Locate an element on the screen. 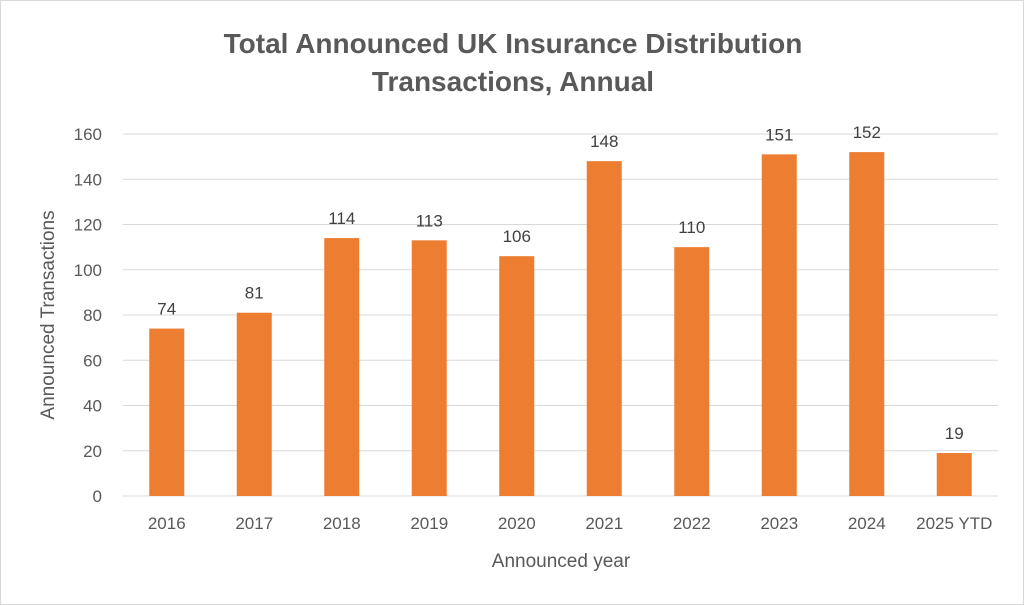 The height and width of the screenshot is (605, 1024). y-tick-label: 120 is located at coordinates (88, 225).